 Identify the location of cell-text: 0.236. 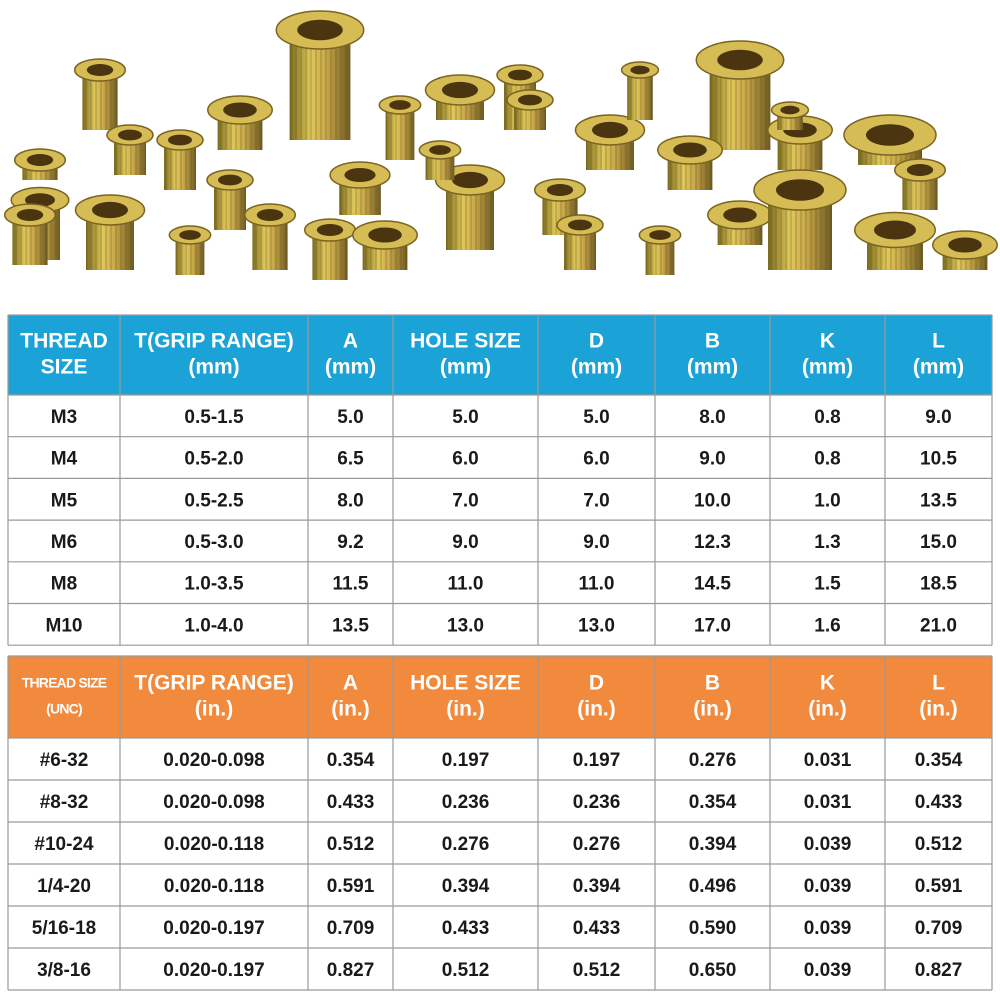
(597, 802).